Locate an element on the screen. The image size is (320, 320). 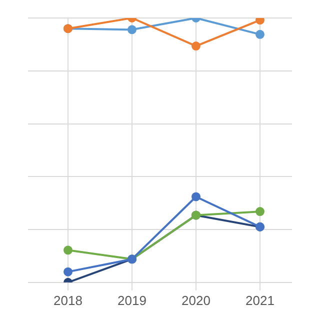
x-tick-label: 2019 is located at coordinates (132, 300).